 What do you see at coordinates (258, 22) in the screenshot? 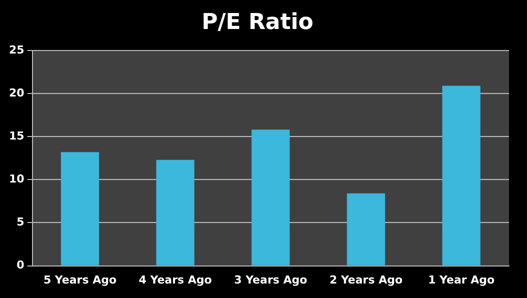
I see `chart-title: P/E Ratio` at bounding box center [258, 22].